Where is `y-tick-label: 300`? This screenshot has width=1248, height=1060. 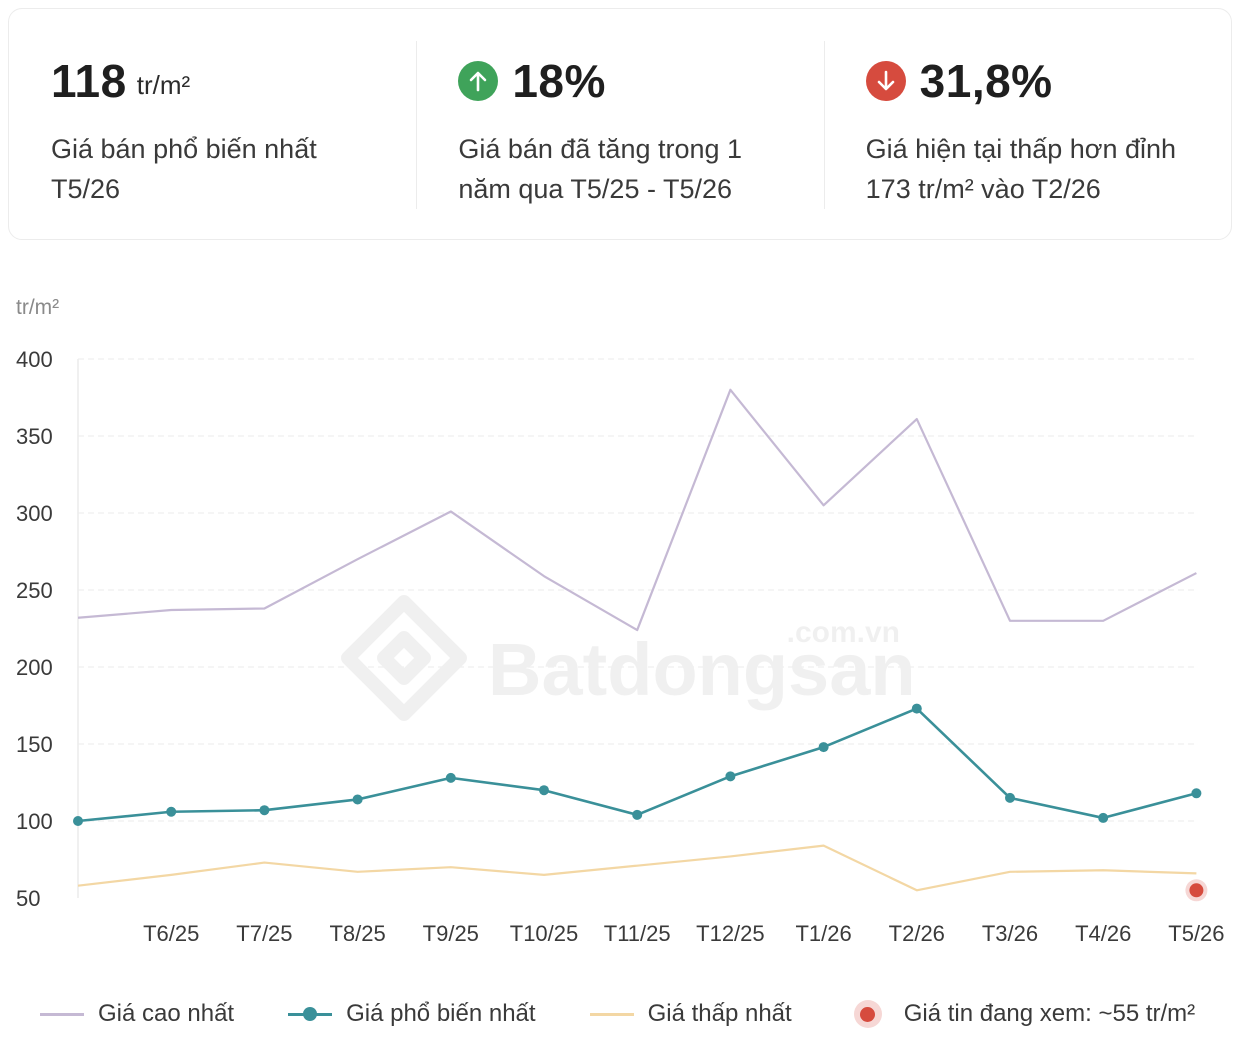
y-tick-label: 300 is located at coordinates (34, 513).